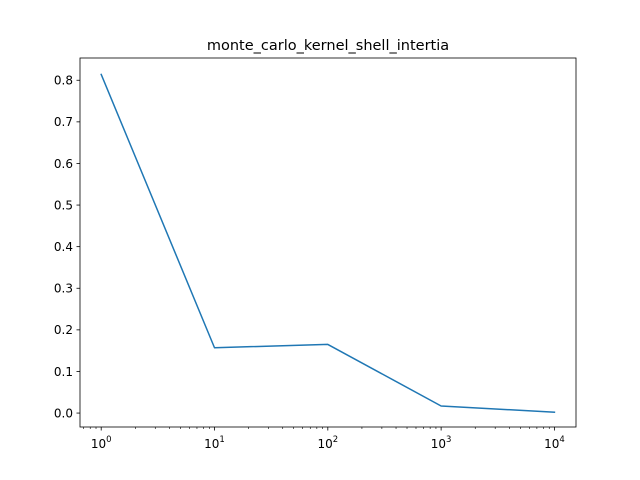 The height and width of the screenshot is (480, 640). I want to click on y-tick-label: 0.6, so click(63, 164).